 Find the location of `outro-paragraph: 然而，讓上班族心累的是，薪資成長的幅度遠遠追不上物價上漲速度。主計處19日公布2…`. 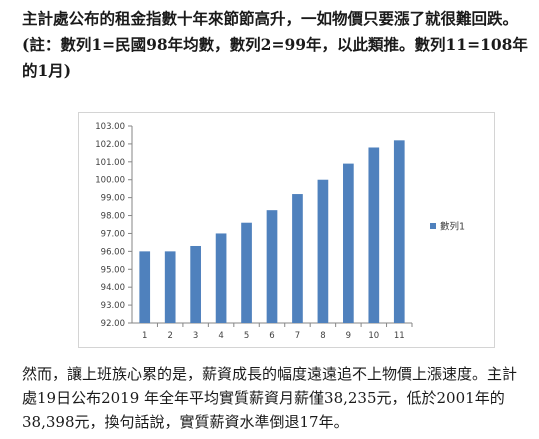

outro-paragraph: 然而，讓上班族心累的是，薪資成長的幅度遠遠追不上物價上漲速度。主計處19日公布2… is located at coordinates (270, 398).